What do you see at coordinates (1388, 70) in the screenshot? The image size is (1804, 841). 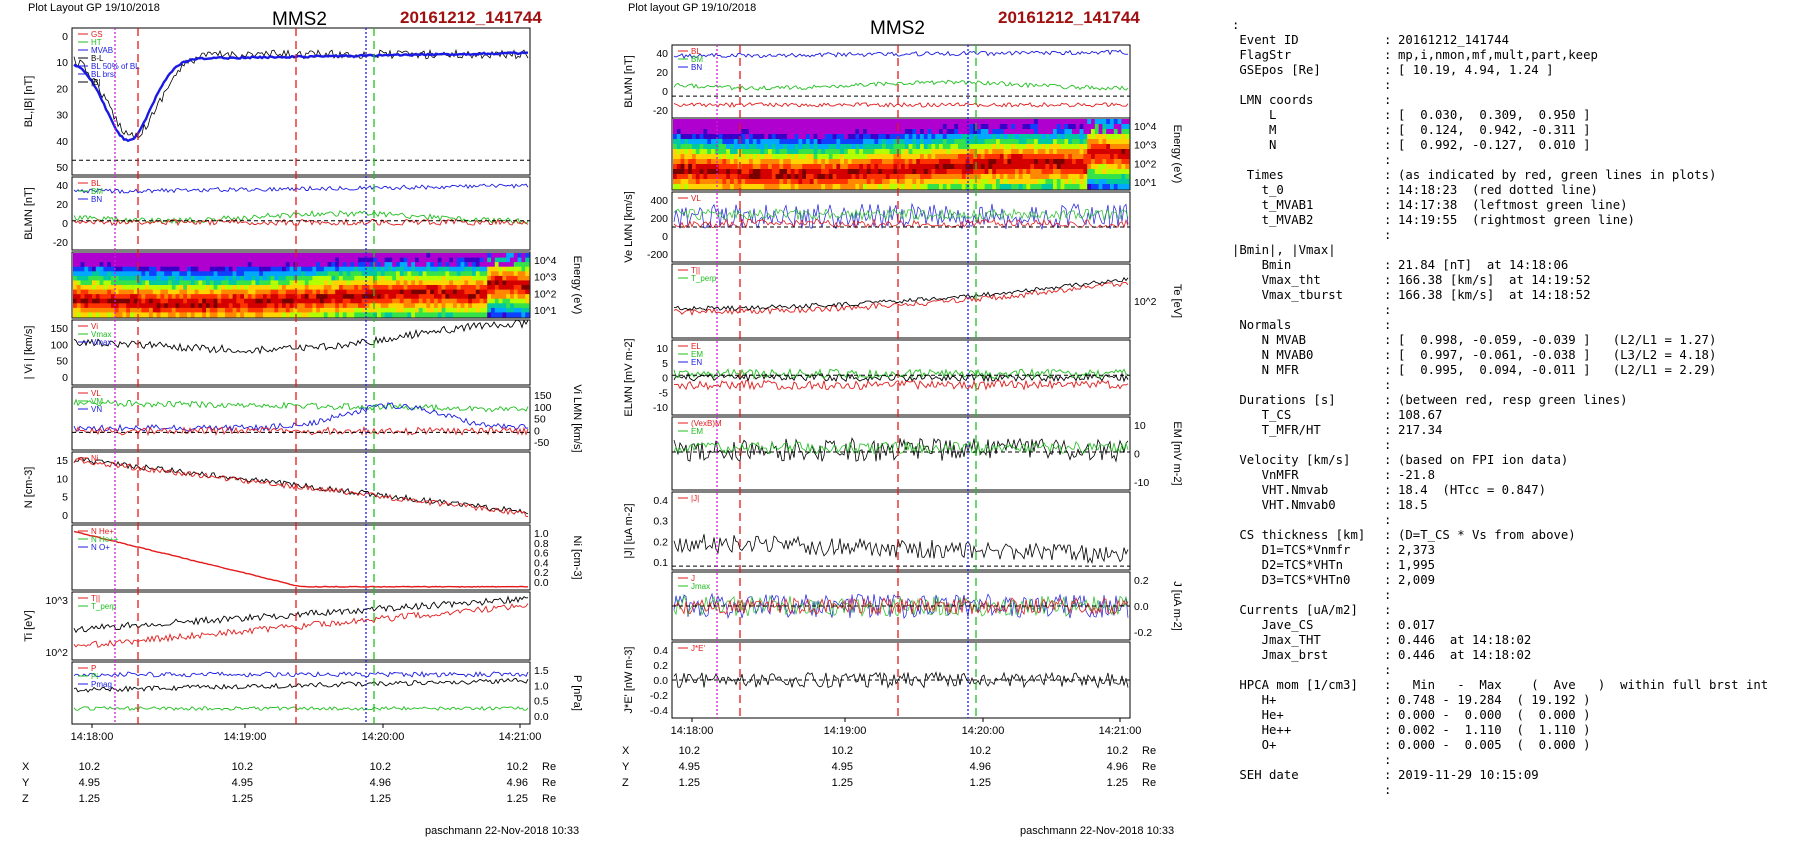 I see `summary-colon: :` at bounding box center [1388, 70].